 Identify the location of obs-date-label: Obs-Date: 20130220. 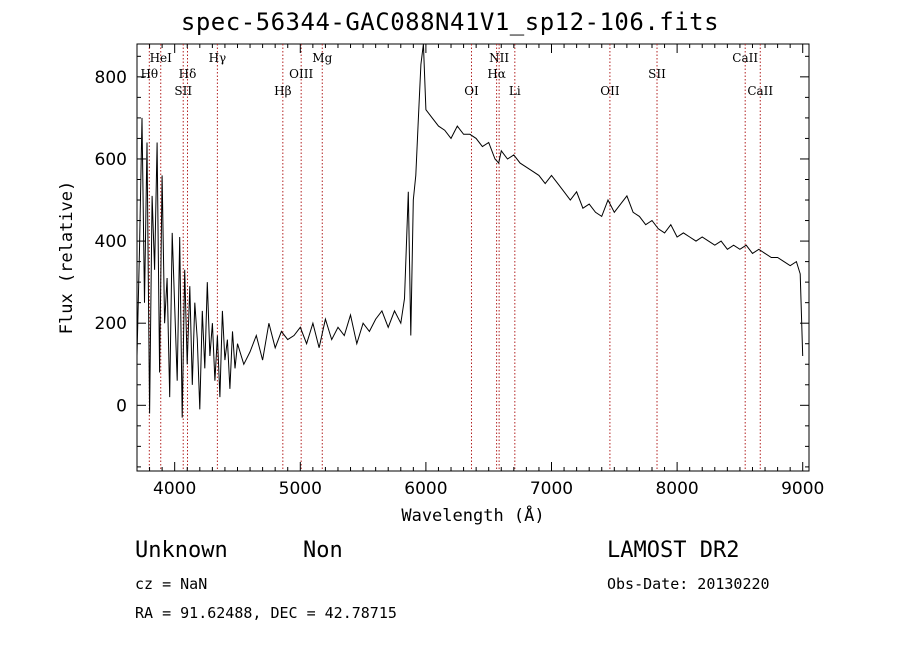
(688, 584).